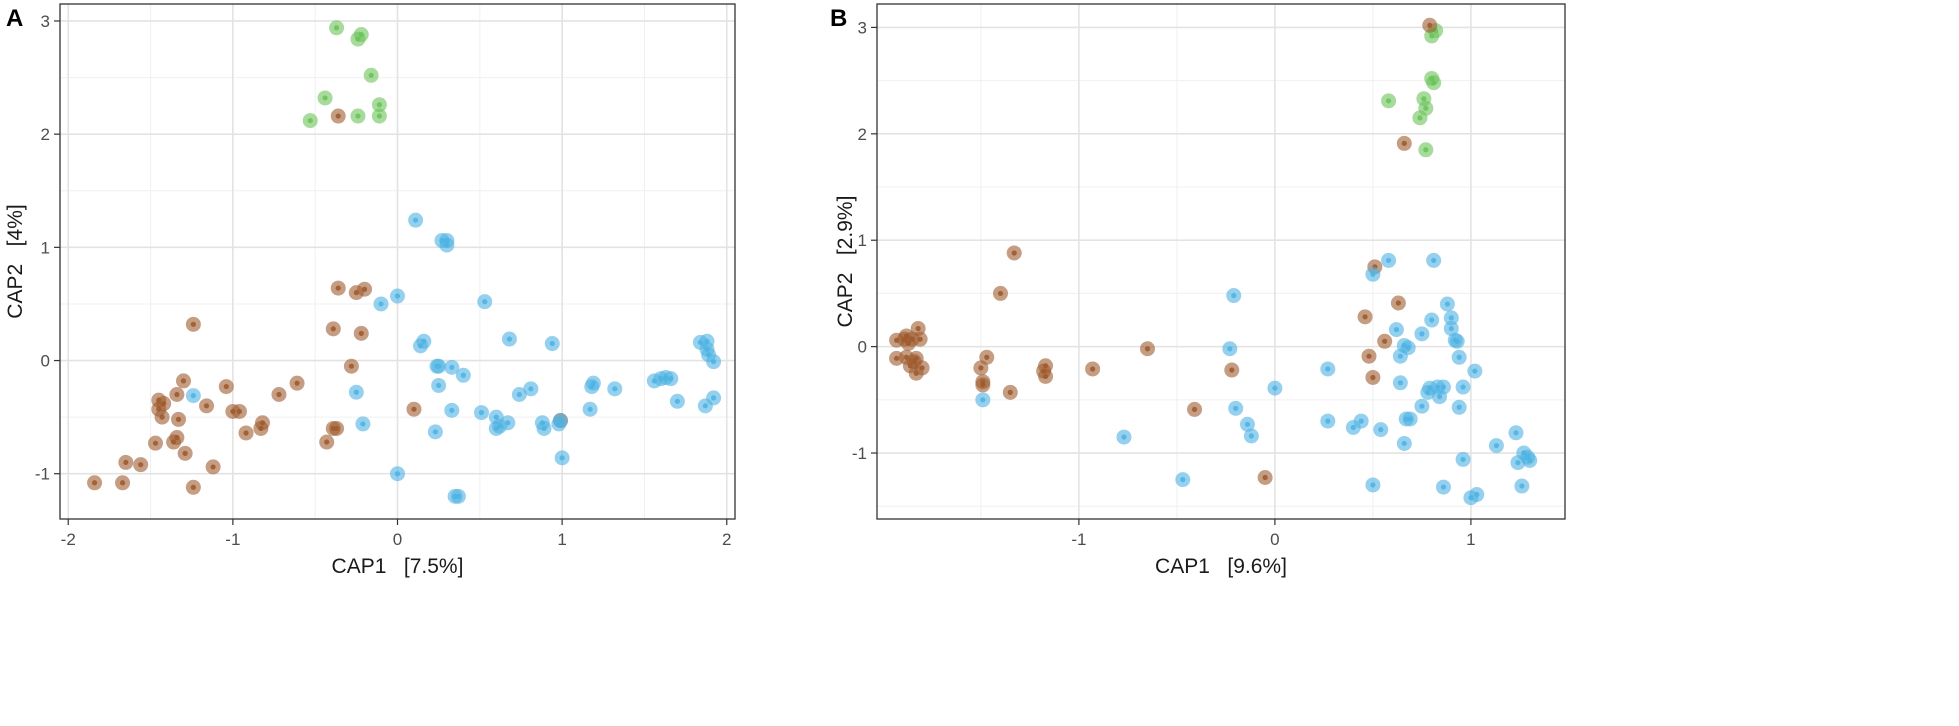  I want to click on y-tick-label: 2, so click(45, 134).